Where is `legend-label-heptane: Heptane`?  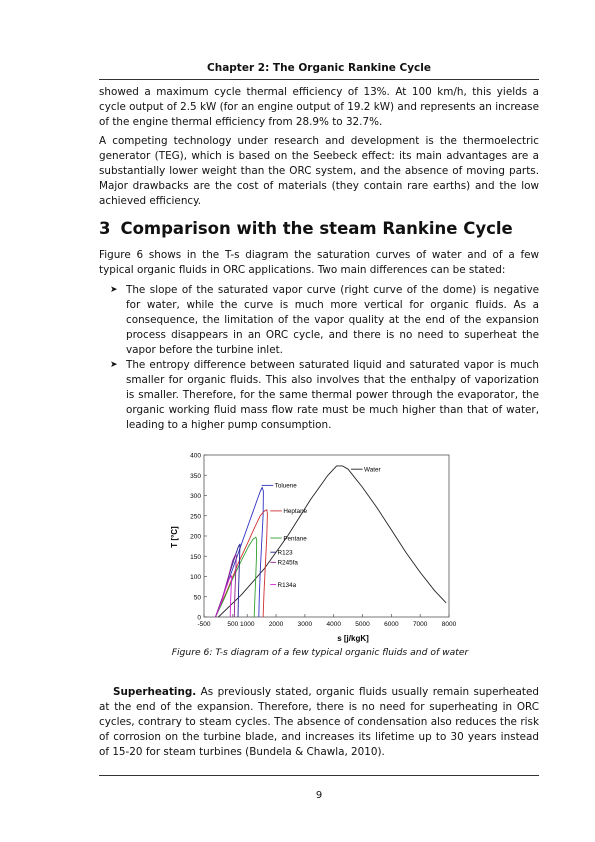
legend-label-heptane: Heptane is located at coordinates (295, 511).